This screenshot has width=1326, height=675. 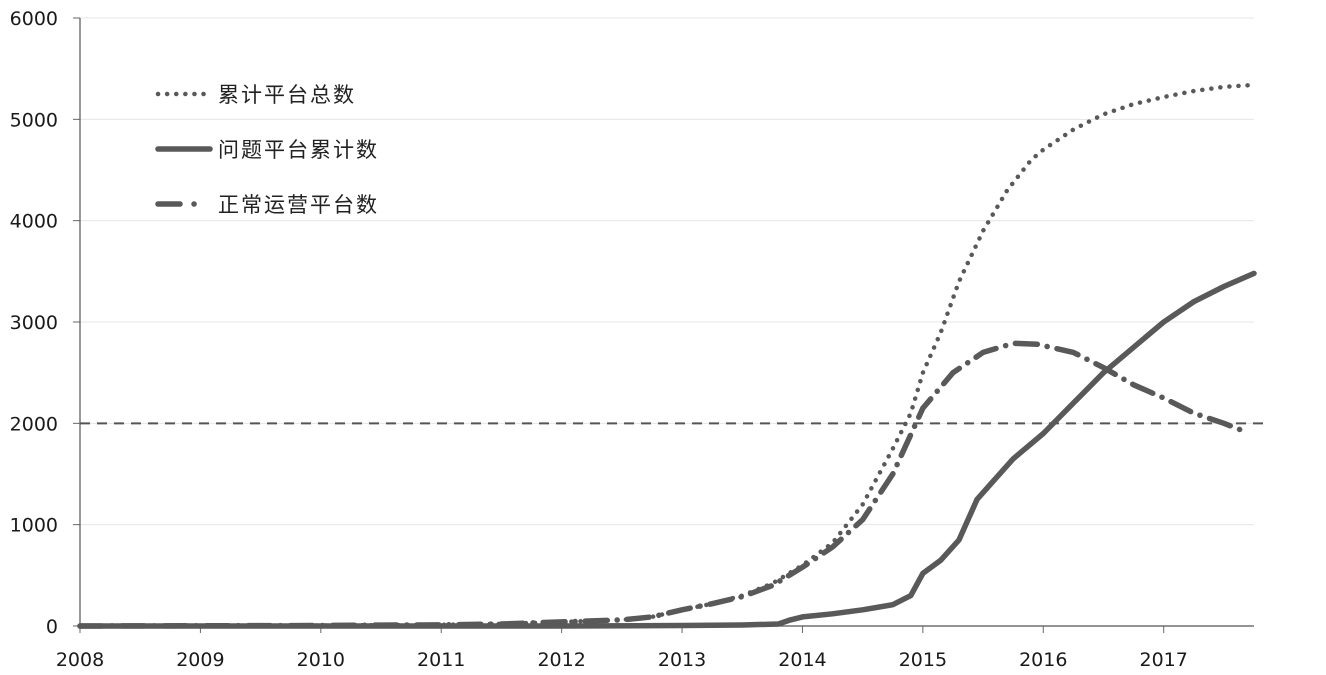 I want to click on x-tick-label: 2014, so click(x=802, y=660).